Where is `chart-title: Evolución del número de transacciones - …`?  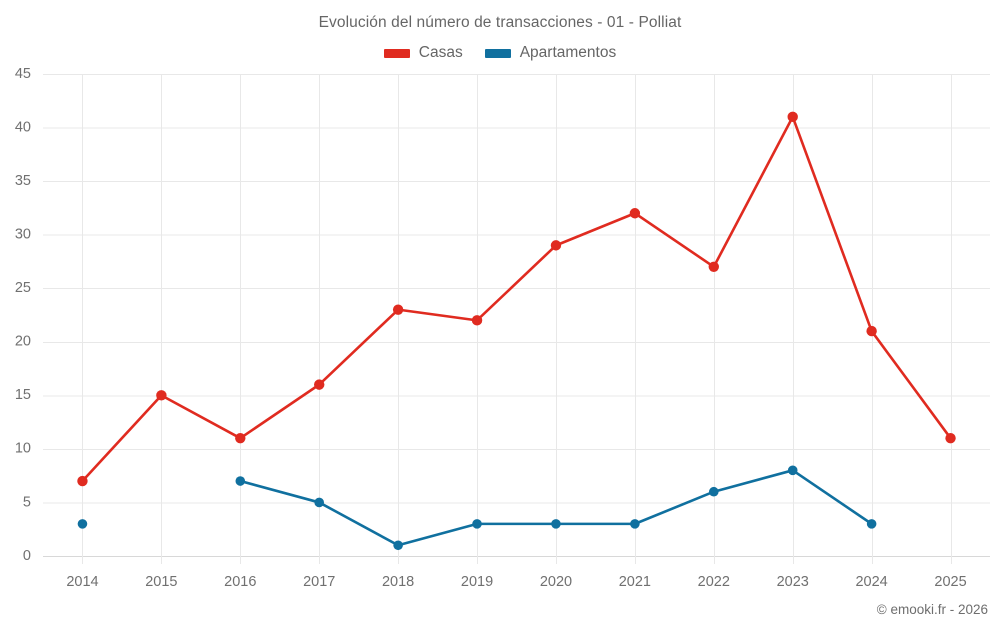 chart-title: Evolución del número de transacciones - … is located at coordinates (500, 22).